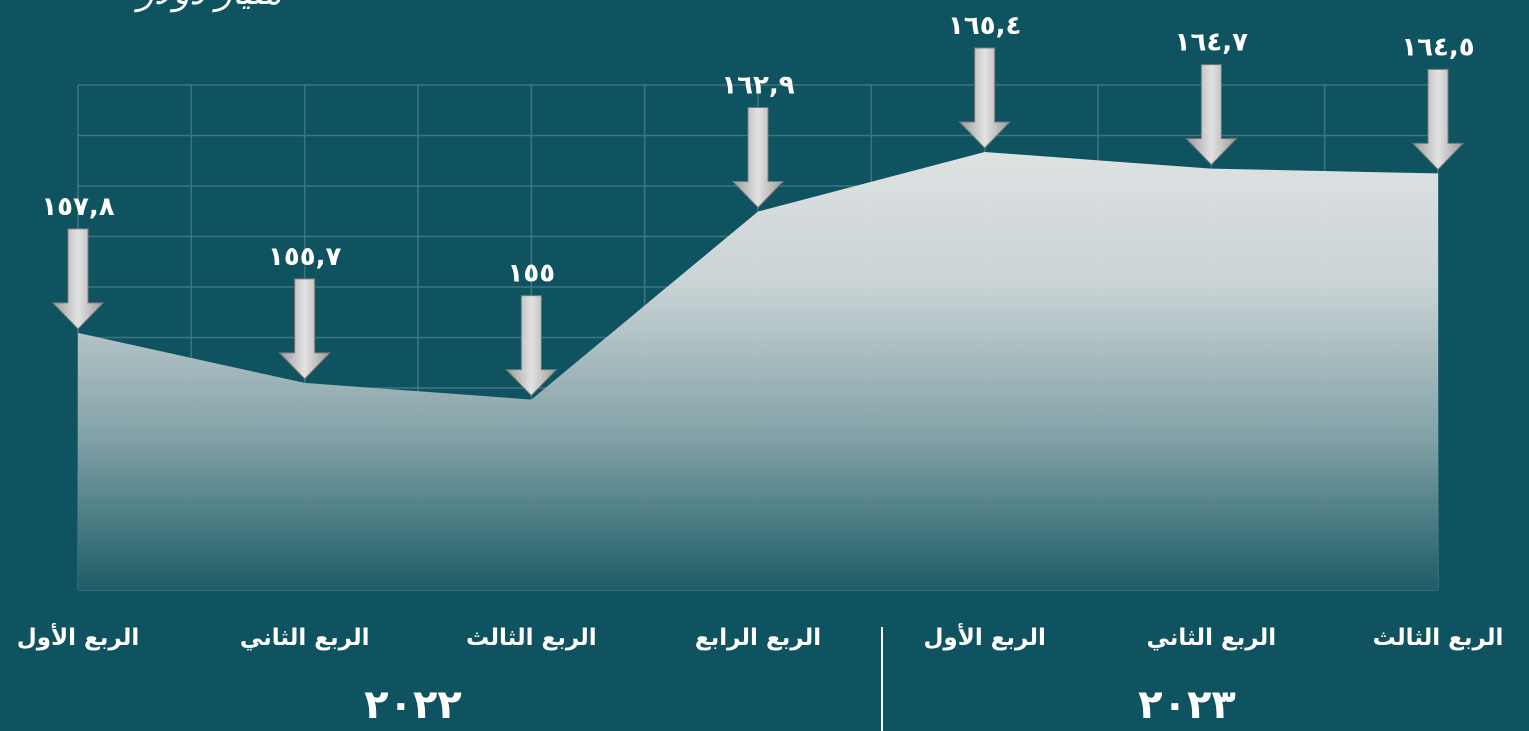  I want to click on data-label: ١٦٥,٤, so click(984, 26).